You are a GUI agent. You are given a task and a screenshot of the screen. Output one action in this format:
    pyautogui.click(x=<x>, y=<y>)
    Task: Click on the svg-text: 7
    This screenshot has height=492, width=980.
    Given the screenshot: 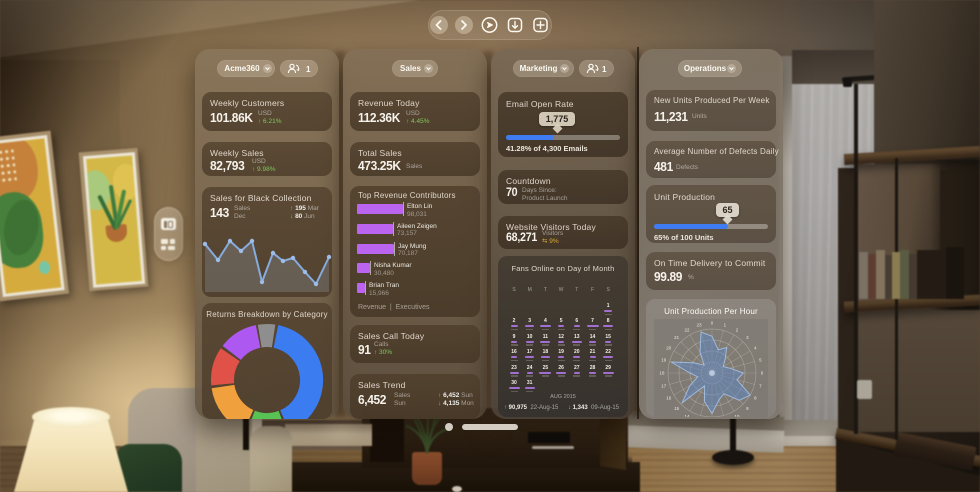 What is the action you would take?
    pyautogui.click(x=760, y=386)
    